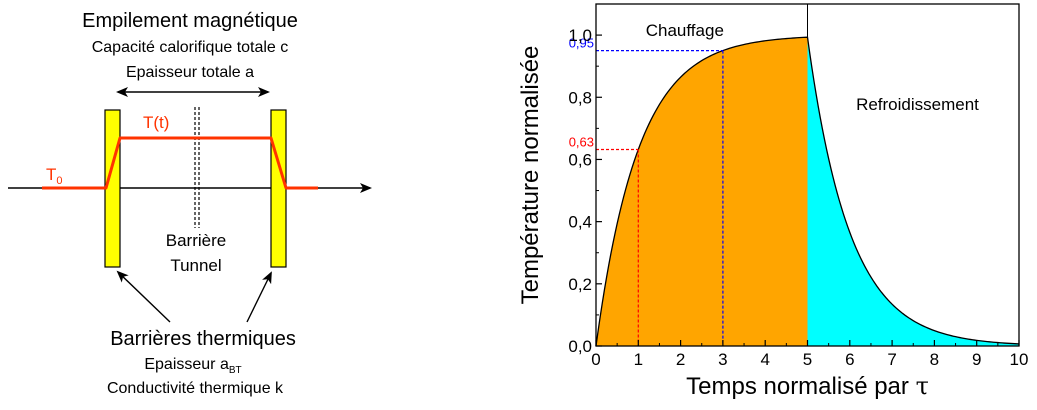 This screenshot has height=410, width=1037. What do you see at coordinates (891, 359) in the screenshot?
I see `x-tick-label-7: 7` at bounding box center [891, 359].